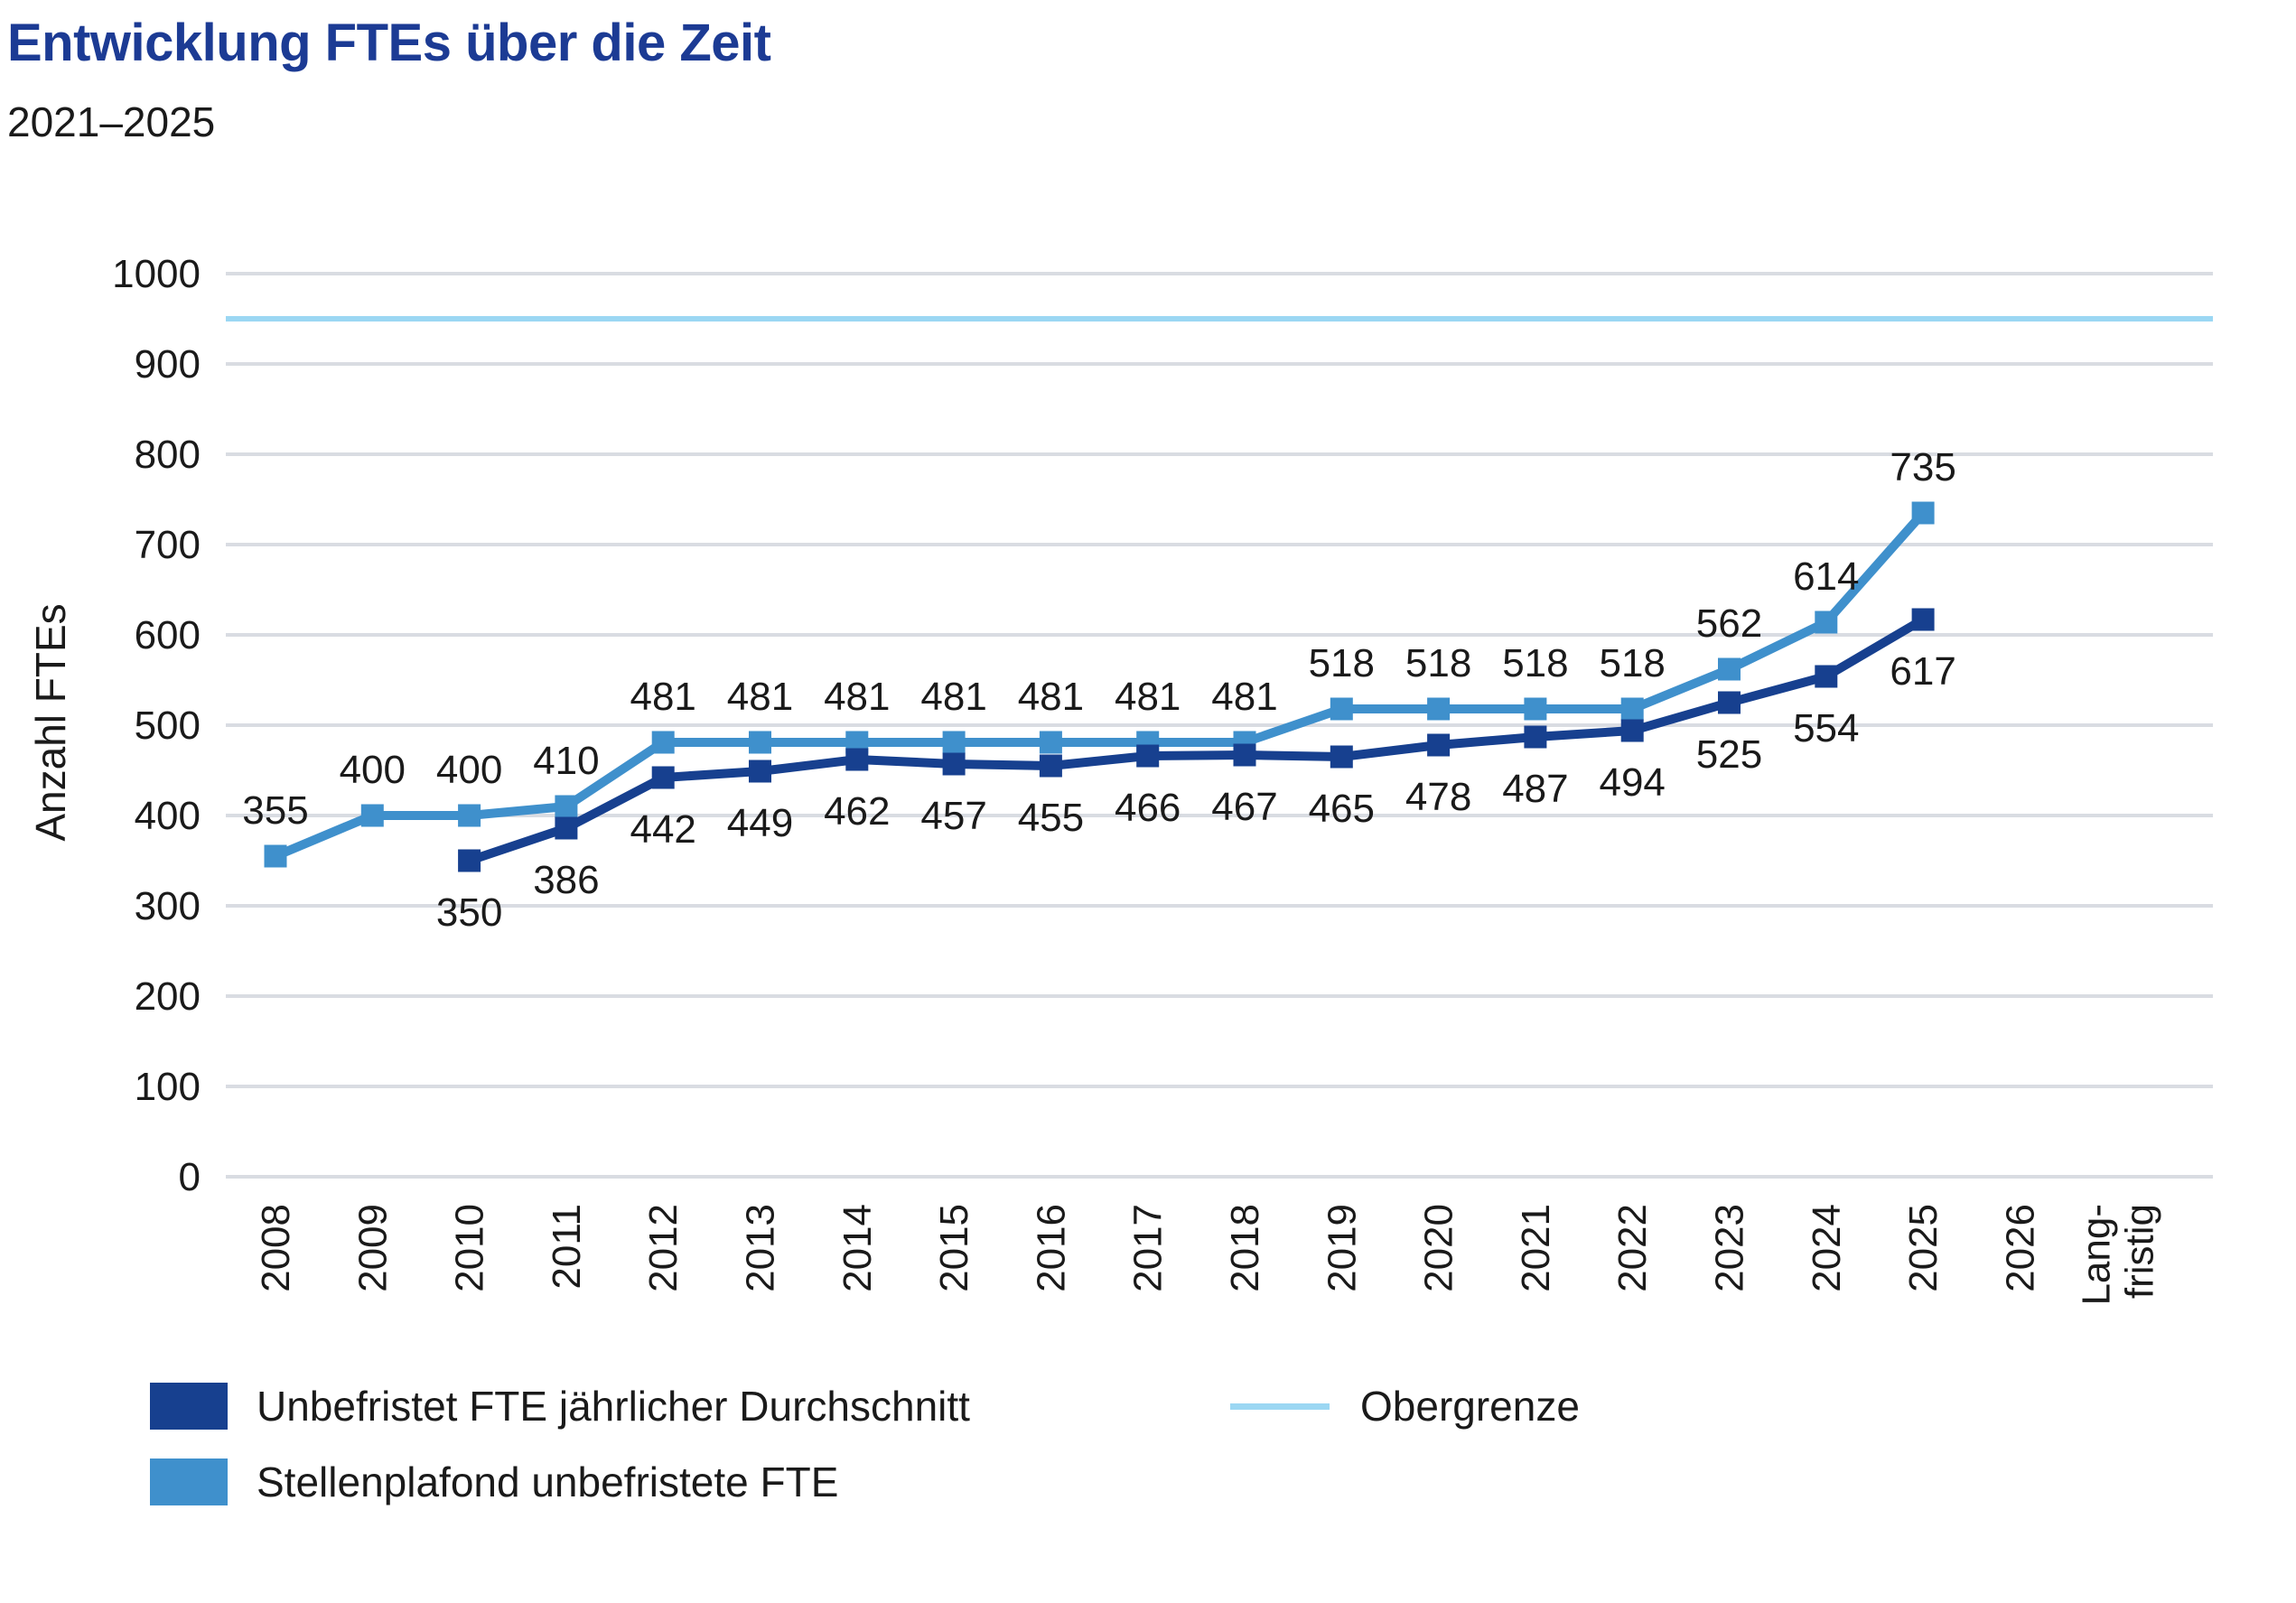 Image resolution: width=2296 pixels, height=1603 pixels. I want to click on y-tick-label: 1000, so click(156, 274).